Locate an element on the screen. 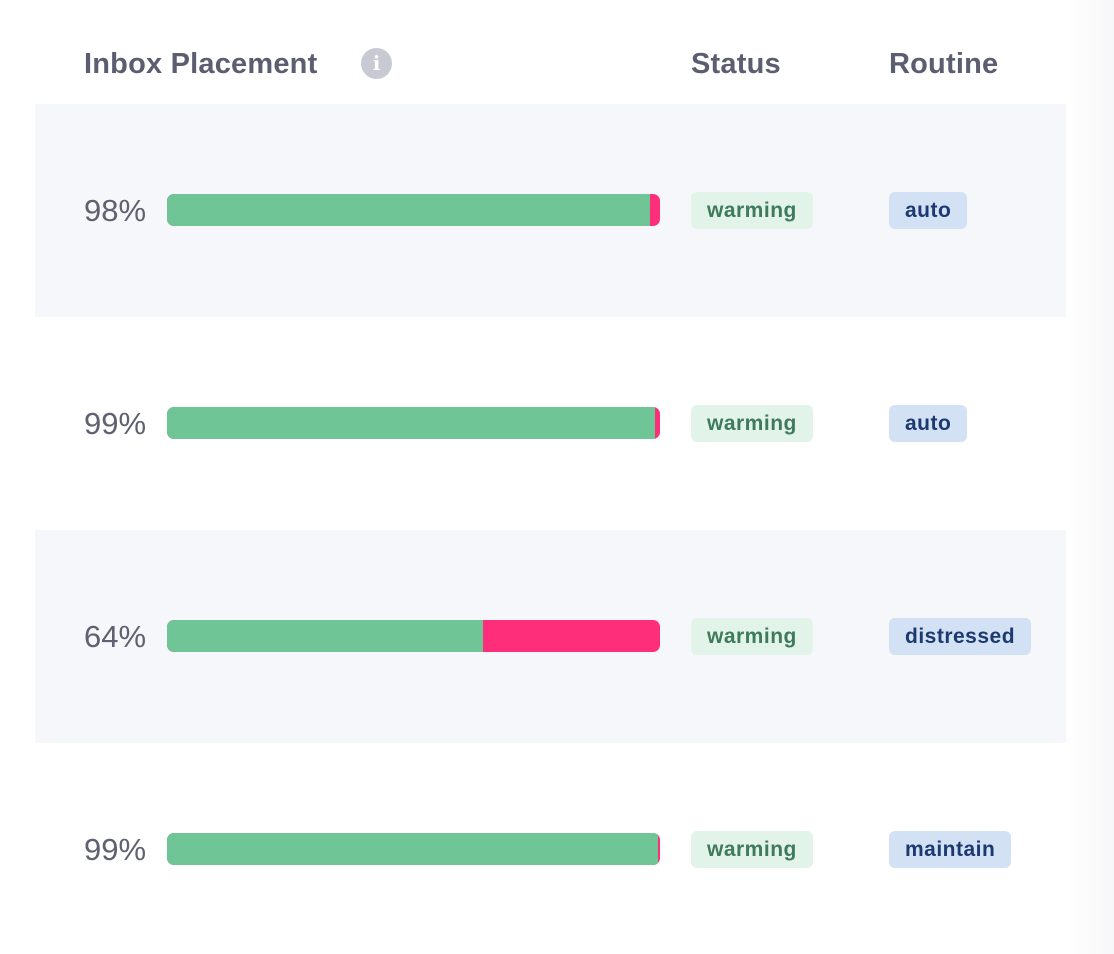  routine-header: Routine is located at coordinates (944, 64).